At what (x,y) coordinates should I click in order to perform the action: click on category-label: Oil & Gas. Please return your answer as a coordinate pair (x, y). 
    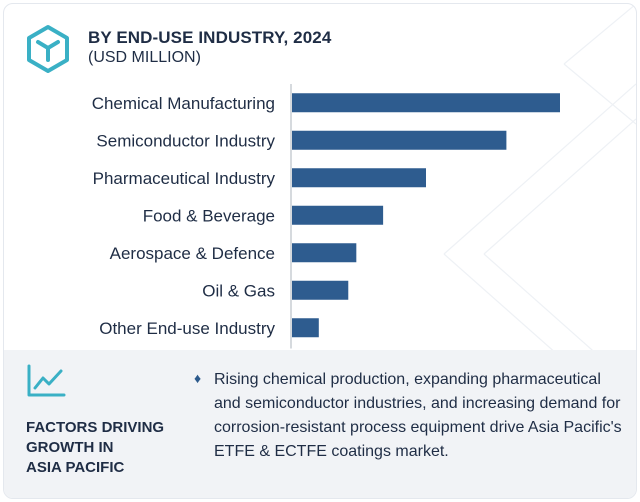
    Looking at the image, I should click on (238, 290).